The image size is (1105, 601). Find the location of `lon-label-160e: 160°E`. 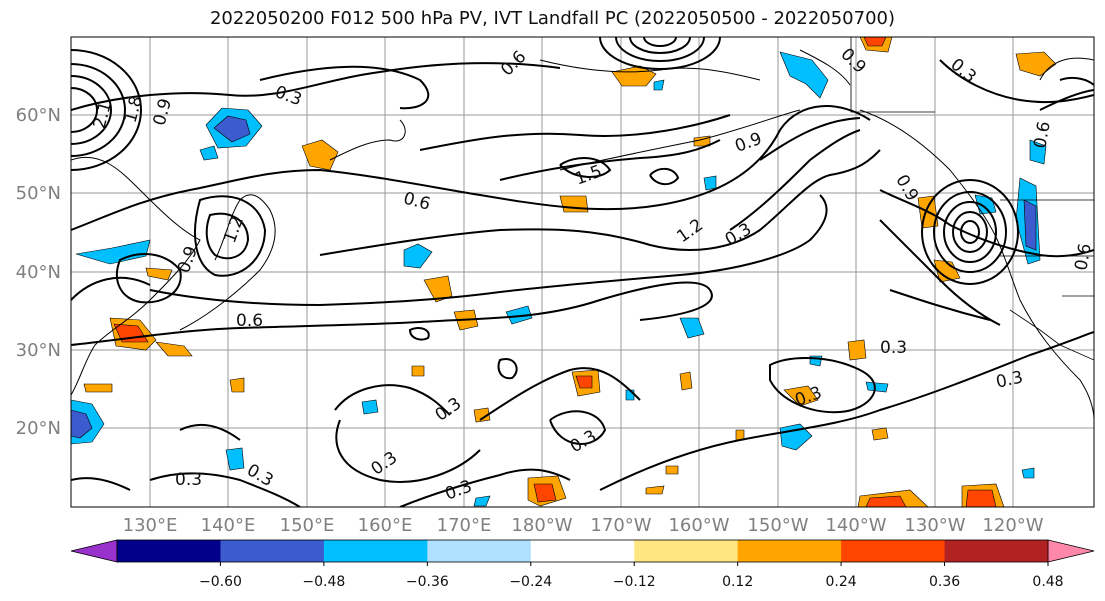

lon-label-160e: 160°E is located at coordinates (385, 525).